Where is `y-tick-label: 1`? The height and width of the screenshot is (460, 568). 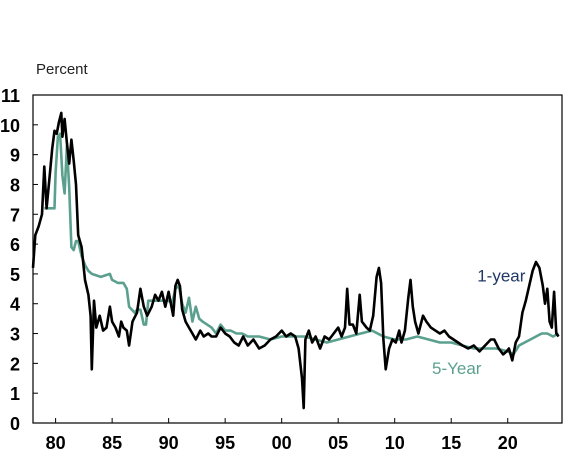
y-tick-label: 1 is located at coordinates (15, 394).